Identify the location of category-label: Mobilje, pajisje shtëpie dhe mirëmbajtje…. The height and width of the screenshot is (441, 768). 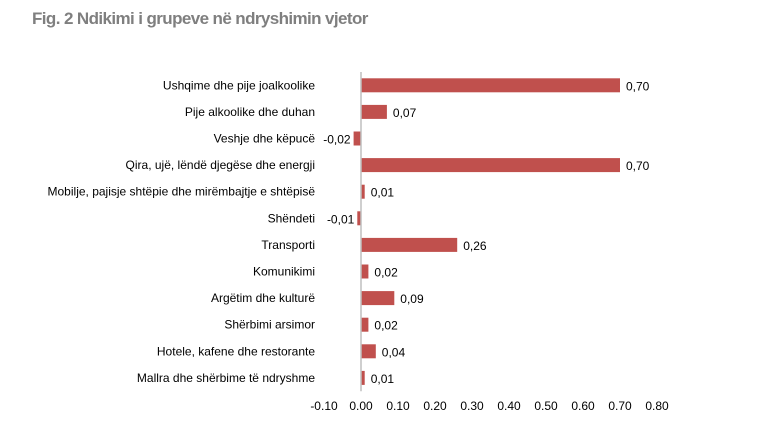
(182, 192).